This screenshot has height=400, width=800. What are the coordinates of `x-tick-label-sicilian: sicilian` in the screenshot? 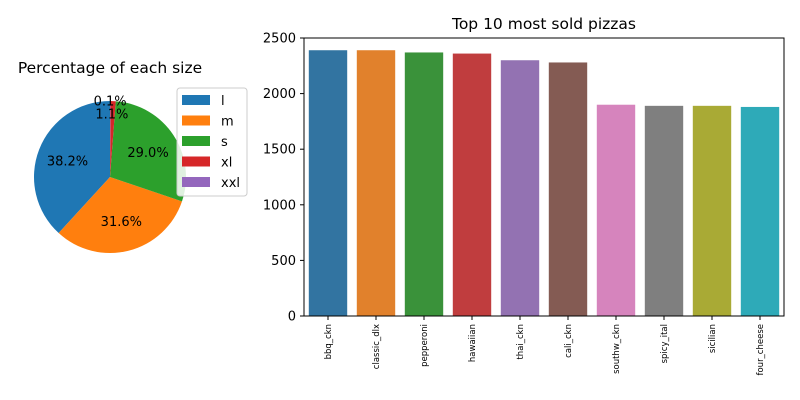 It's located at (713, 338).